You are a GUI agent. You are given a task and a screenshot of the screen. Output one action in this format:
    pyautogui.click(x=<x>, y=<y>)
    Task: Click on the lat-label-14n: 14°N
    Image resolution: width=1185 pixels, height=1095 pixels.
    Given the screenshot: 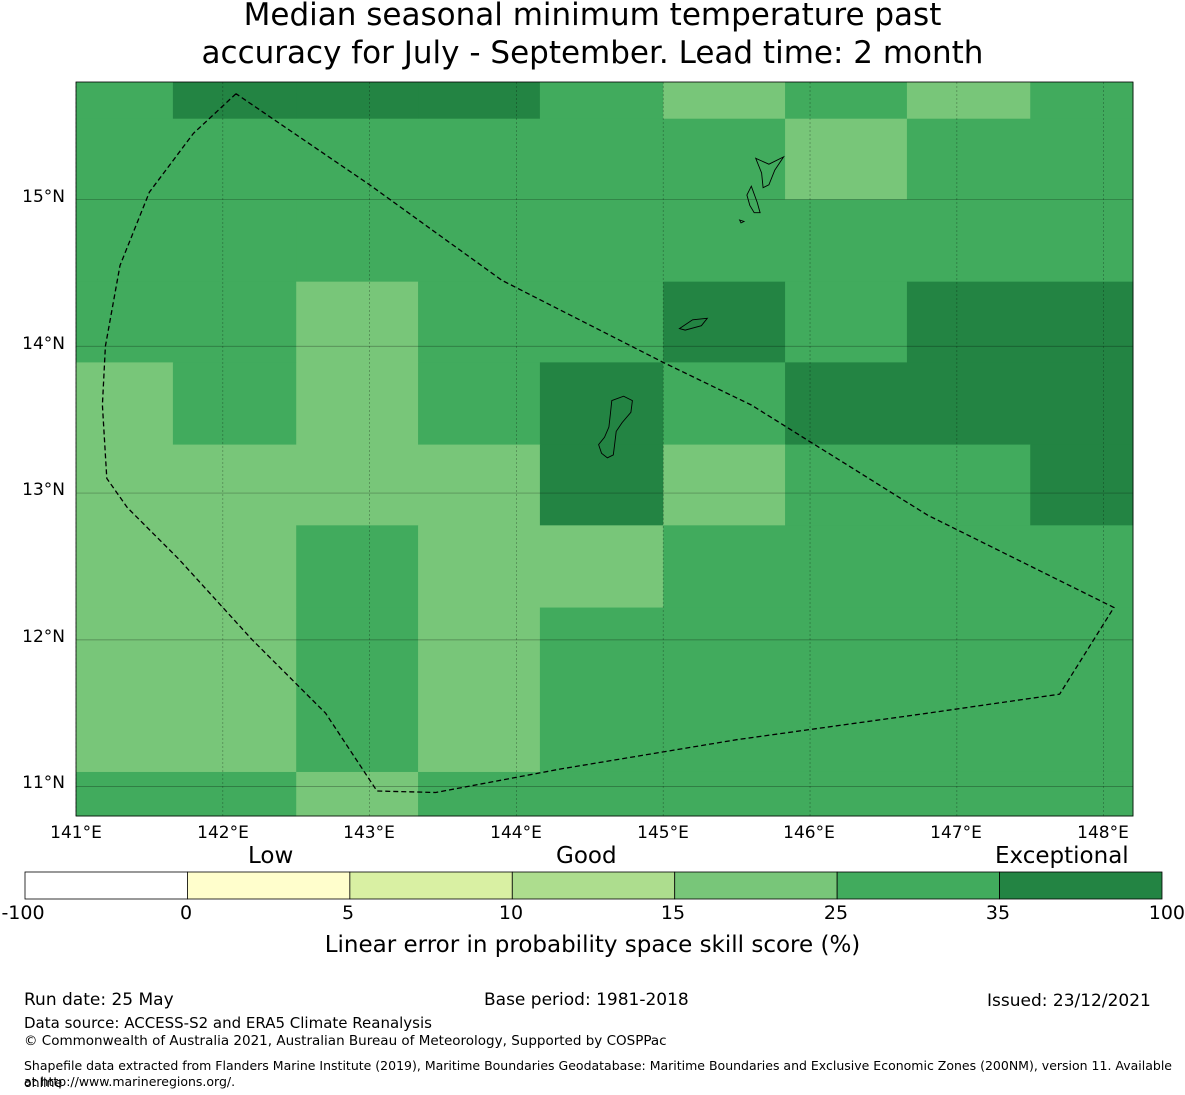 What is the action you would take?
    pyautogui.click(x=43, y=344)
    